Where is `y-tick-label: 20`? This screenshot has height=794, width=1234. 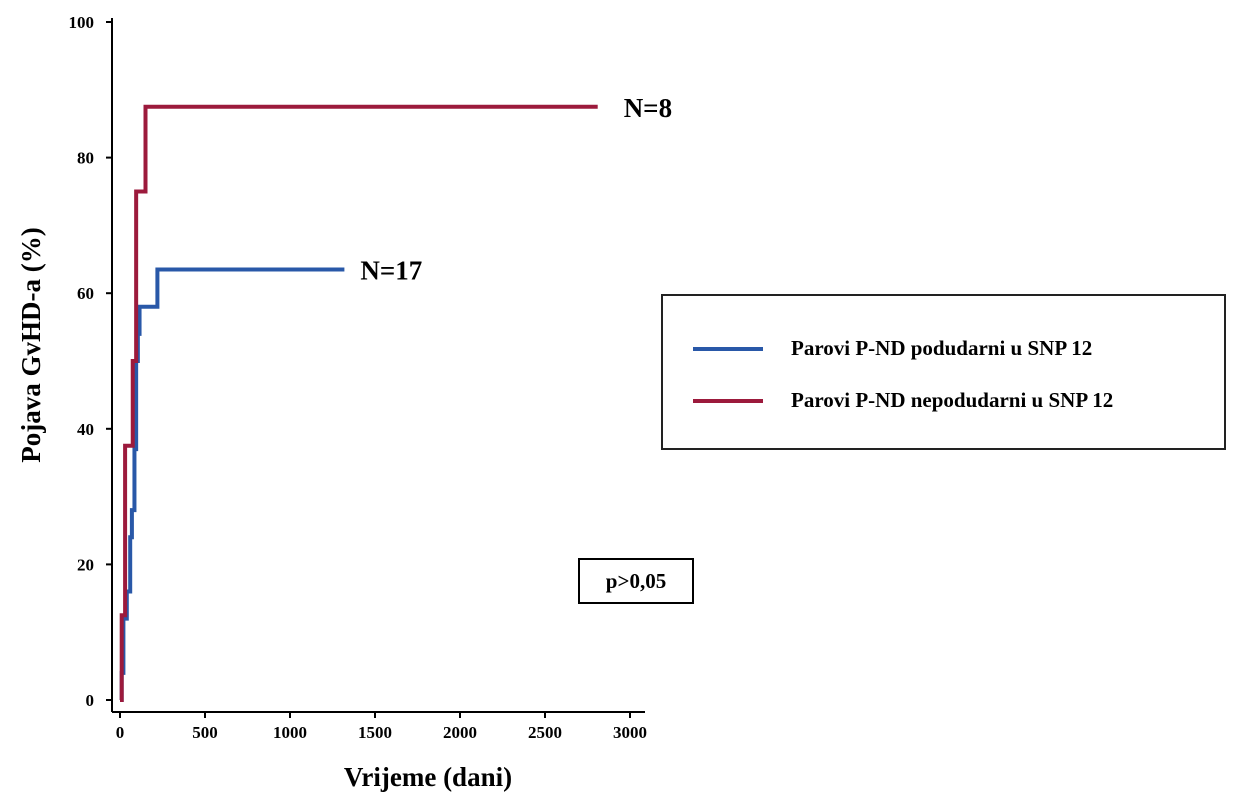
y-tick-label: 20 is located at coordinates (85, 564).